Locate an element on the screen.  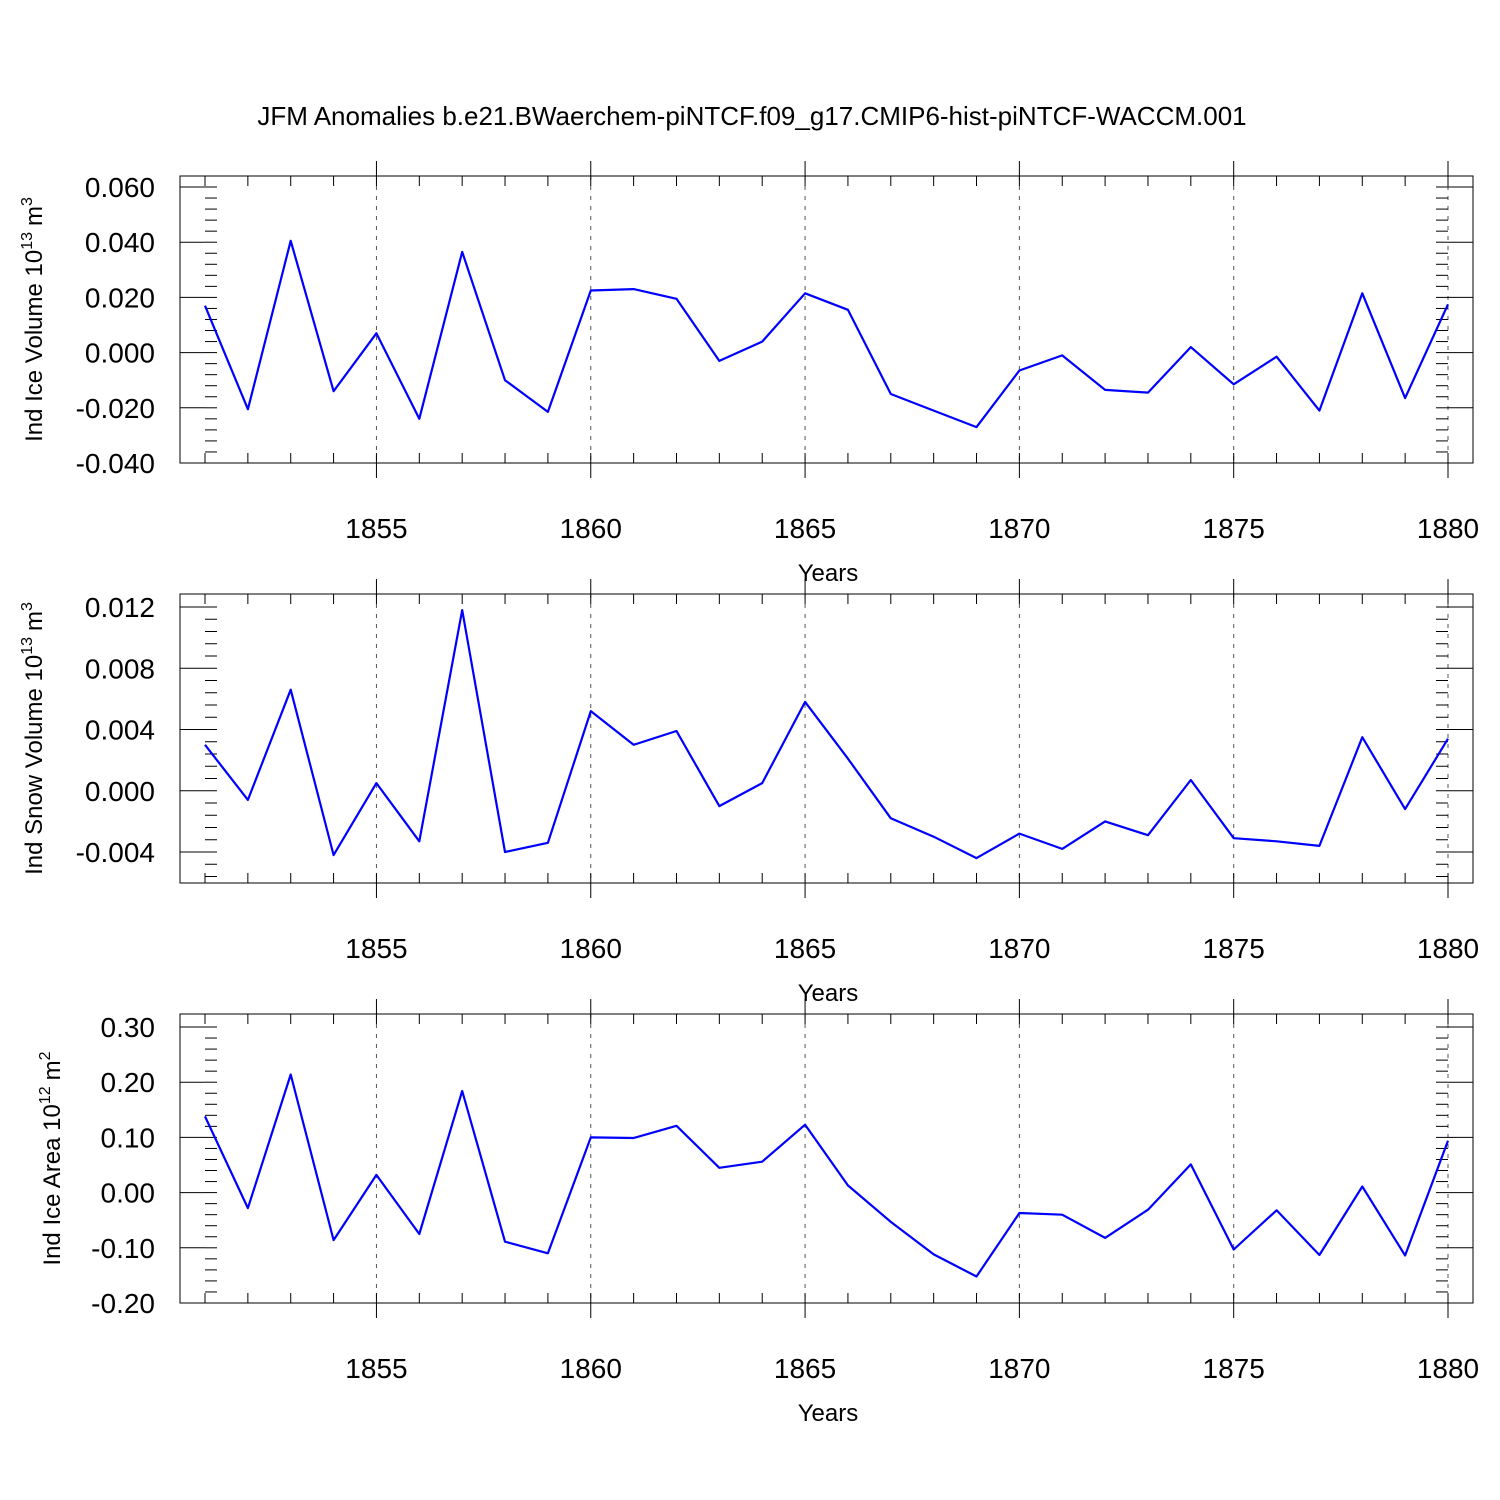
y-axis-label-main: Ind Snow Volume 10 is located at coordinates (34, 765).